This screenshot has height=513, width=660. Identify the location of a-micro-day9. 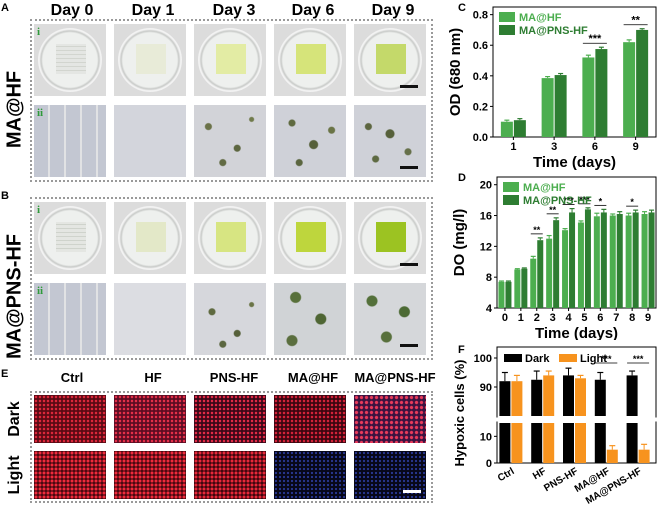
(390, 141).